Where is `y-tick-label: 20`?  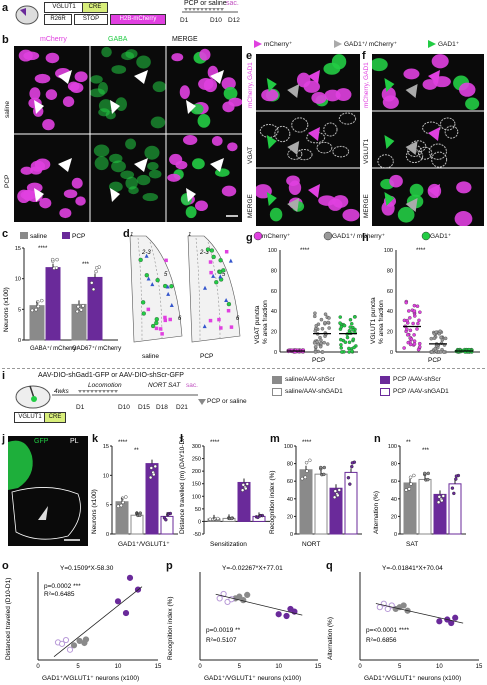 y-tick-label: 20 is located at coordinates (394, 517).